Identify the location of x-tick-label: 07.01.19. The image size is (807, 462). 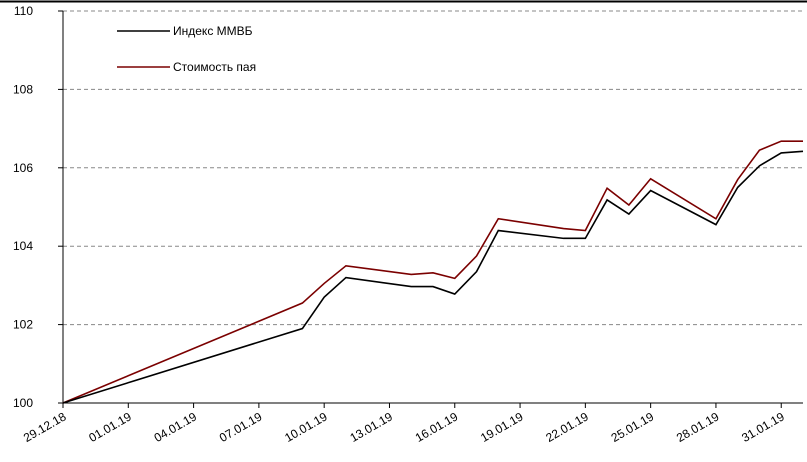
(241, 427).